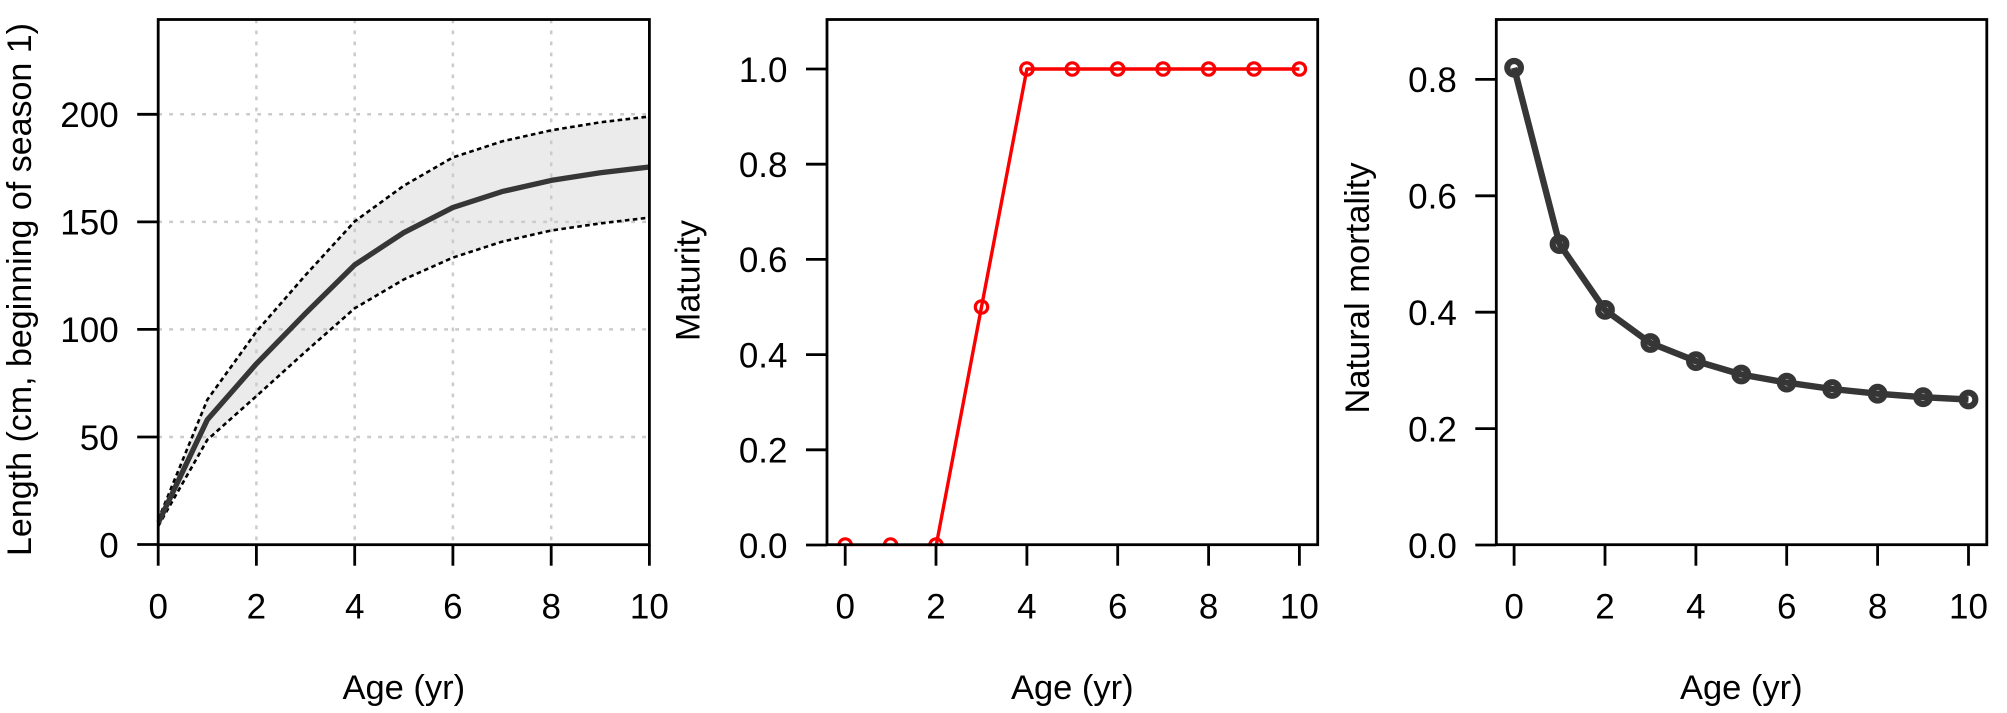 The image size is (2007, 713). Describe the element at coordinates (99, 438) in the screenshot. I see `svg-text: 50` at that location.